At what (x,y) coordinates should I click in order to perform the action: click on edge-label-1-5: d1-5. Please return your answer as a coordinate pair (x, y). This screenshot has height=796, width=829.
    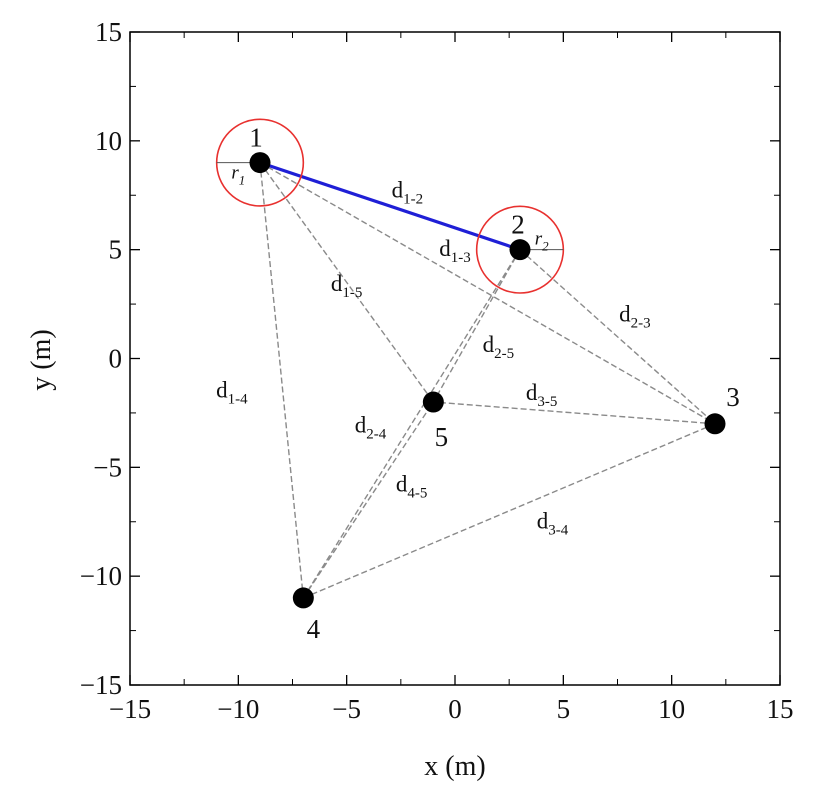
    Looking at the image, I should click on (347, 286).